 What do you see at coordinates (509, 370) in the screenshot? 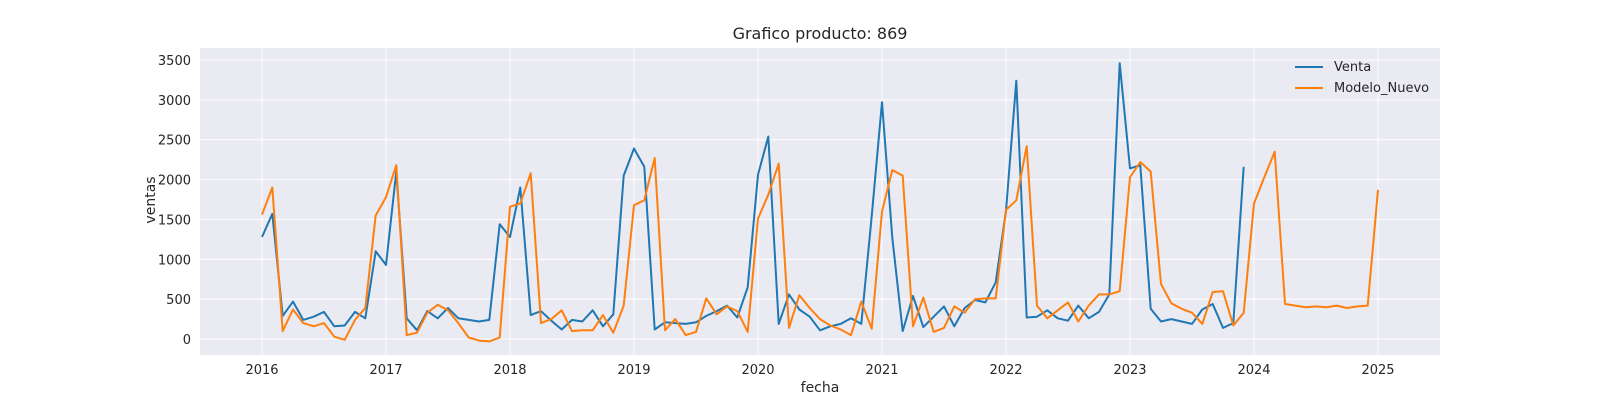
I see `x-tick-label: 2018` at bounding box center [509, 370].